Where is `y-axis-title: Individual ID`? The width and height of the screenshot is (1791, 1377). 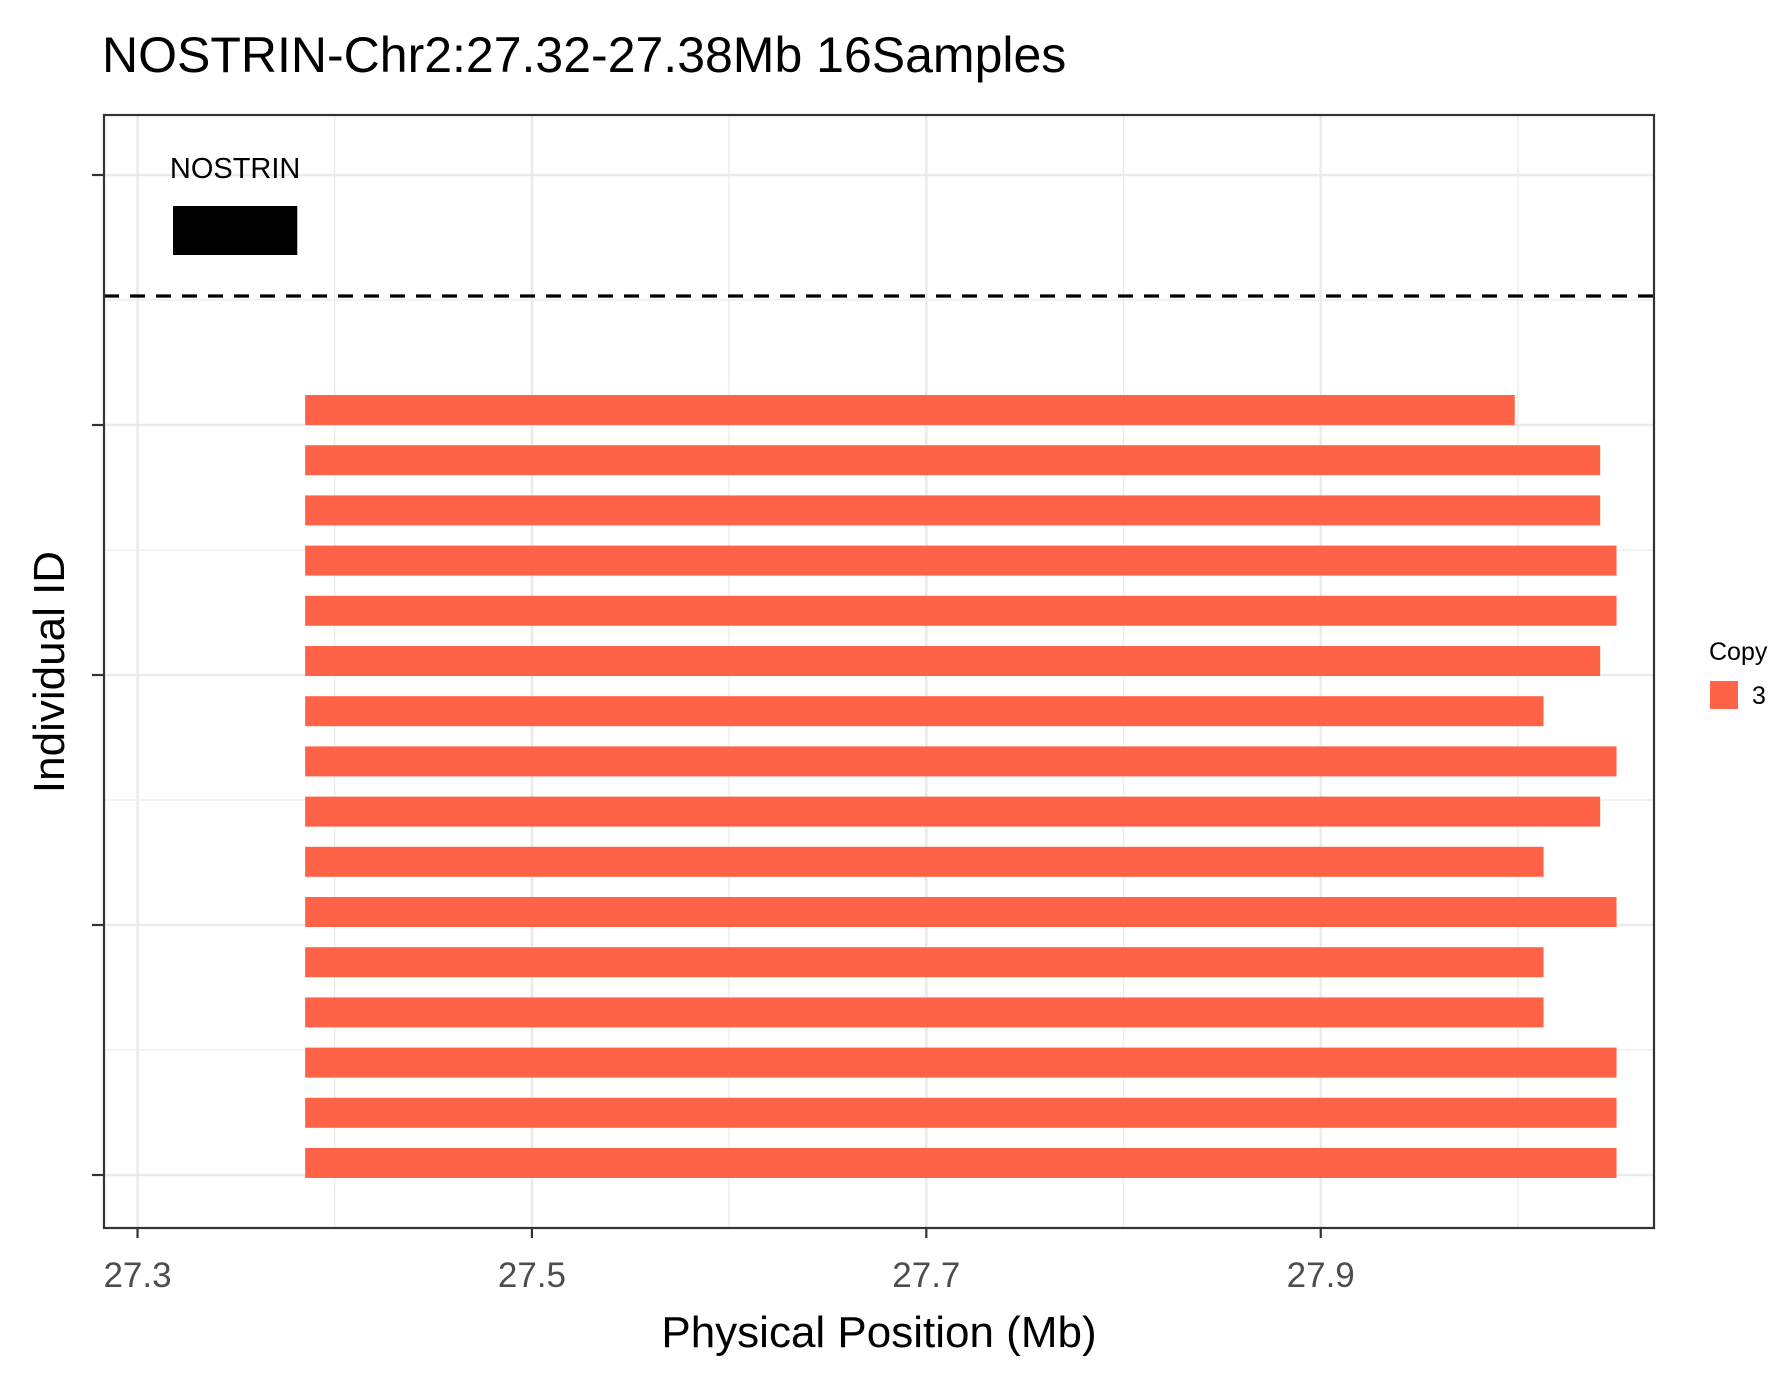
y-axis-title: Individual ID is located at coordinates (49, 672).